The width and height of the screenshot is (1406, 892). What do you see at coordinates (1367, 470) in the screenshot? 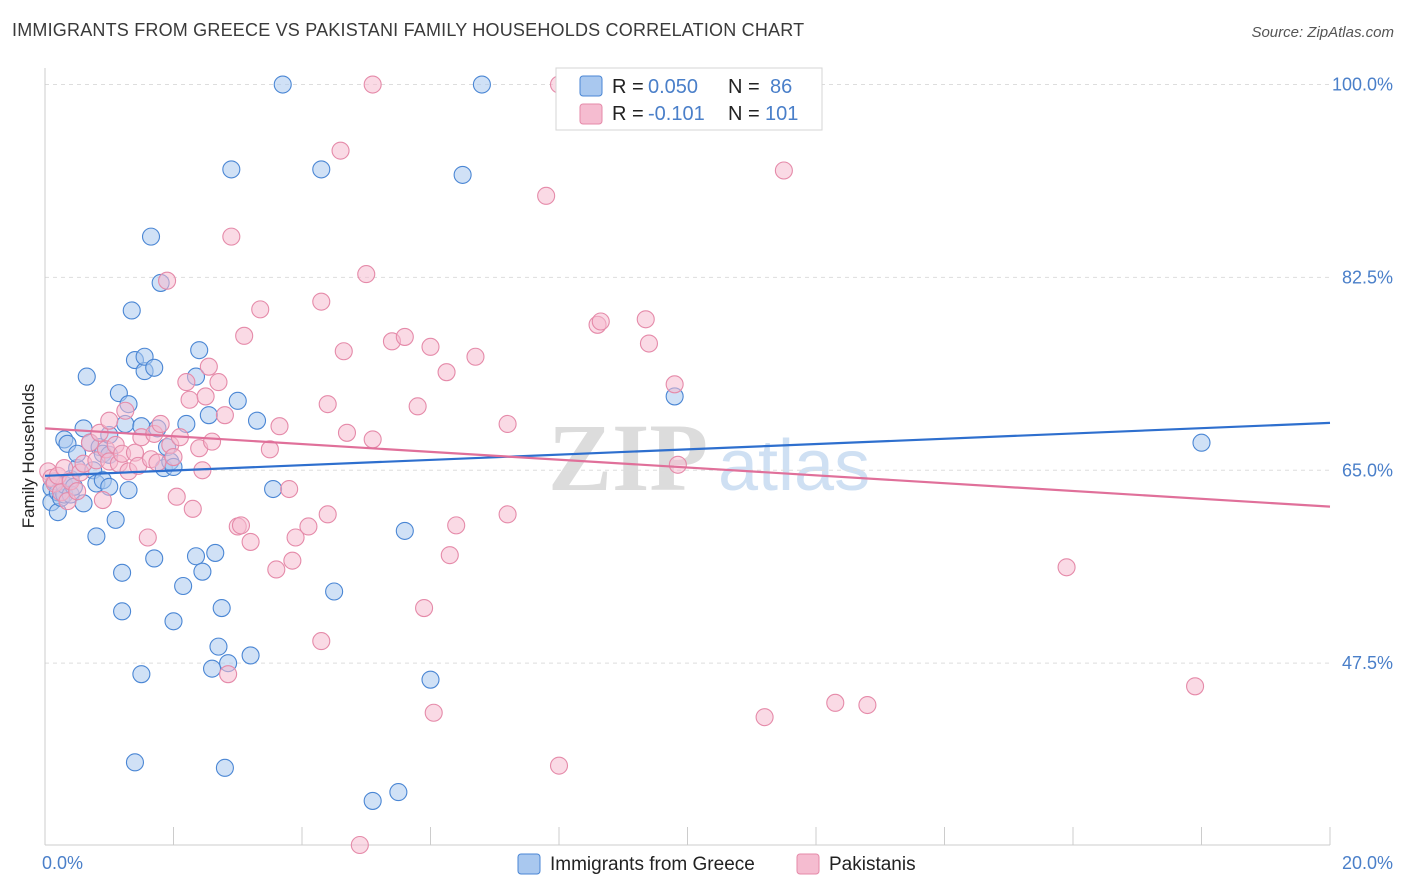
I see `y-tick-label: 65.0%` at bounding box center [1367, 470].